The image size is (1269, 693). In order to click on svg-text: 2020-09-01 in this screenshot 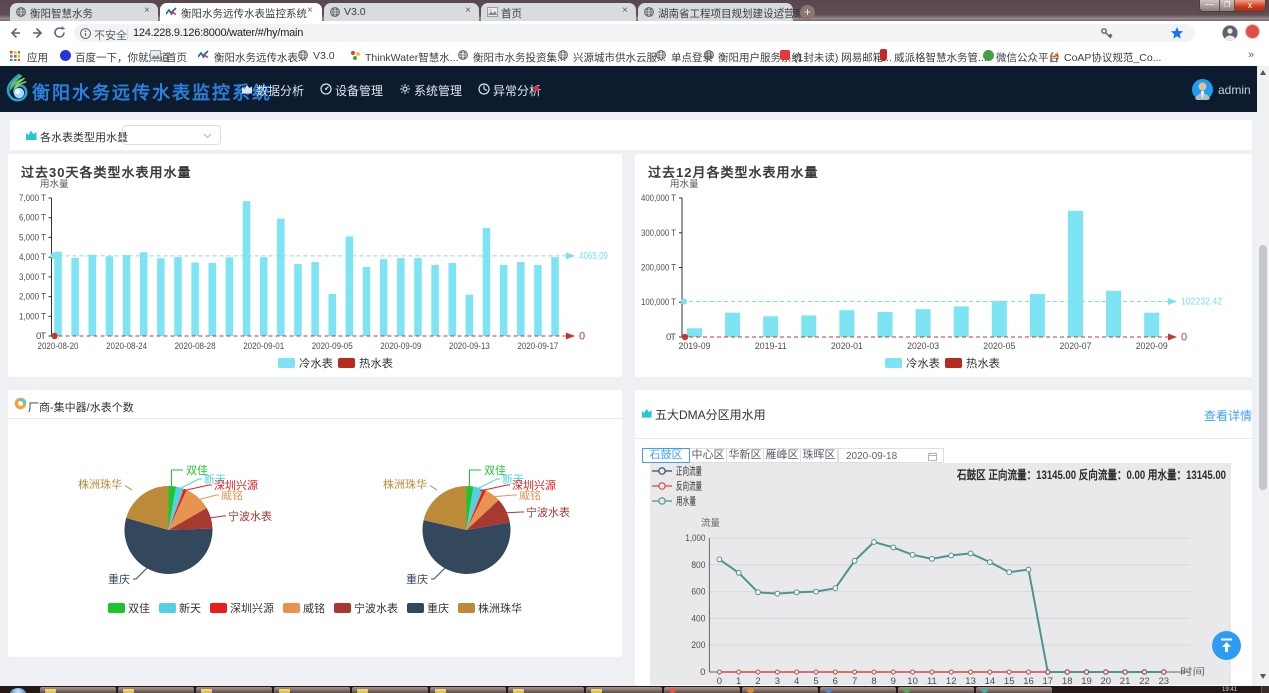, I will do `click(263, 346)`.